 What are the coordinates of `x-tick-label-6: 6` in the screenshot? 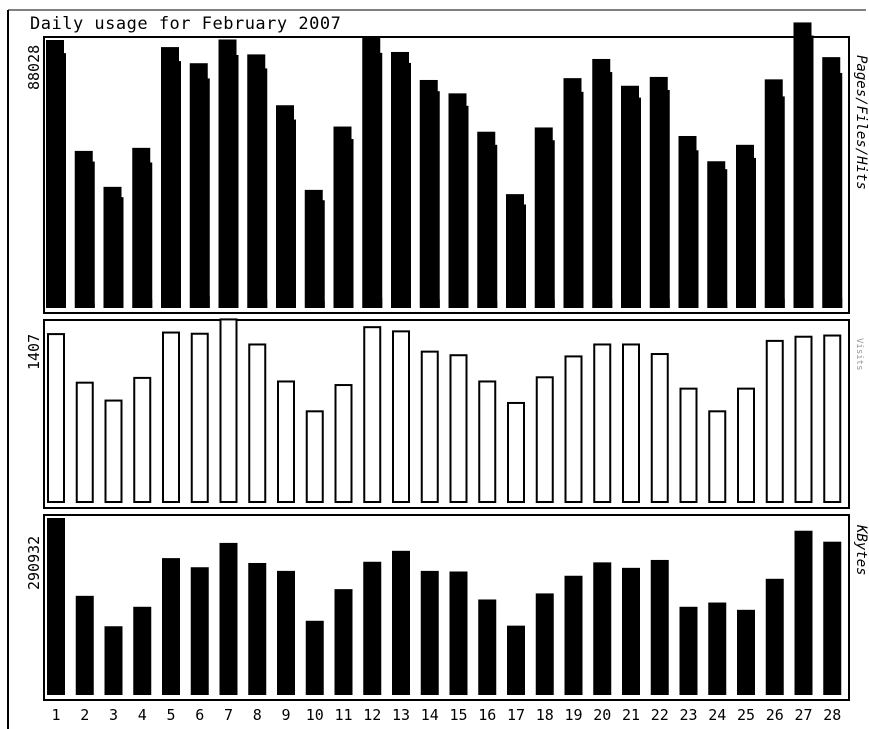 It's located at (199, 715).